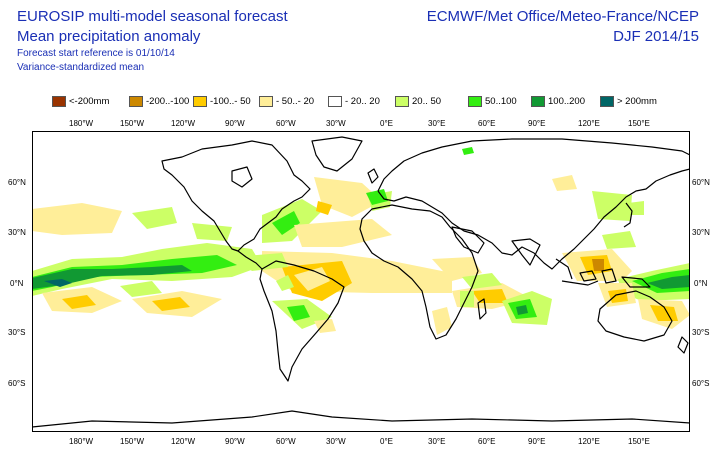 The height and width of the screenshot is (456, 723). I want to click on lon-label-bottom: 0°E, so click(386, 441).